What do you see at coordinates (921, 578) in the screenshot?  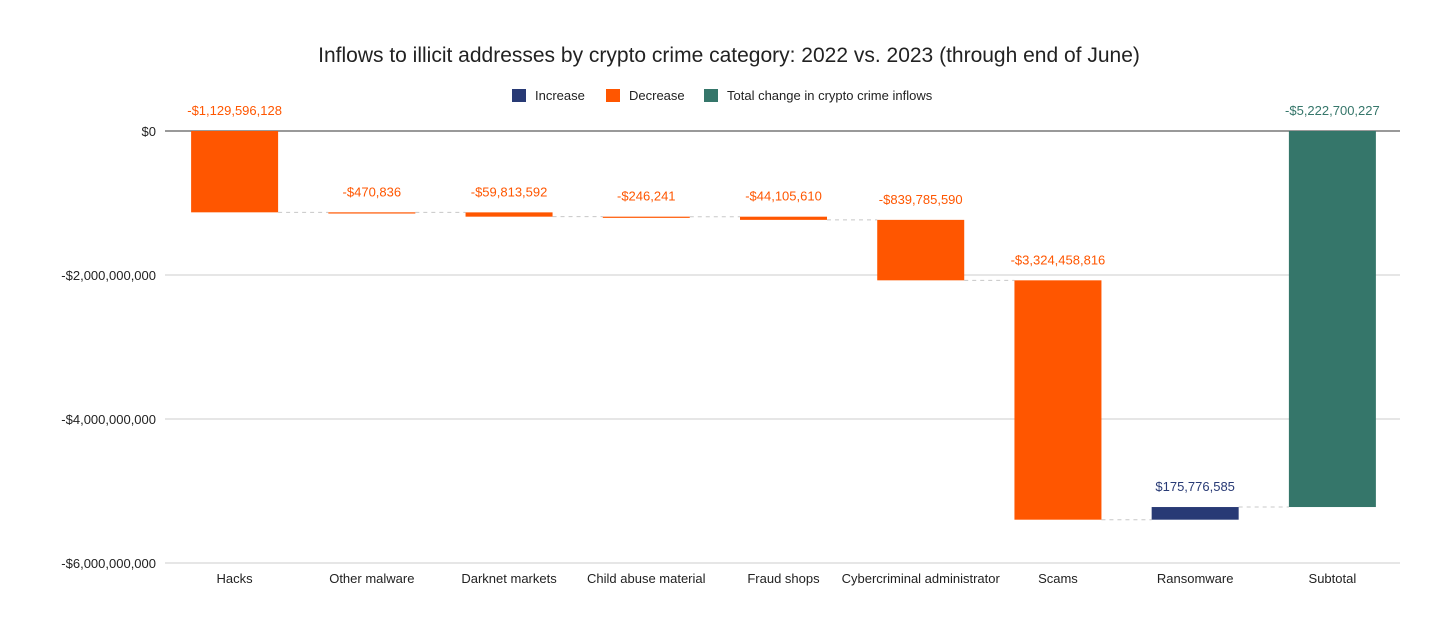 I see `x-tick-label: Cybercriminal administrator` at bounding box center [921, 578].